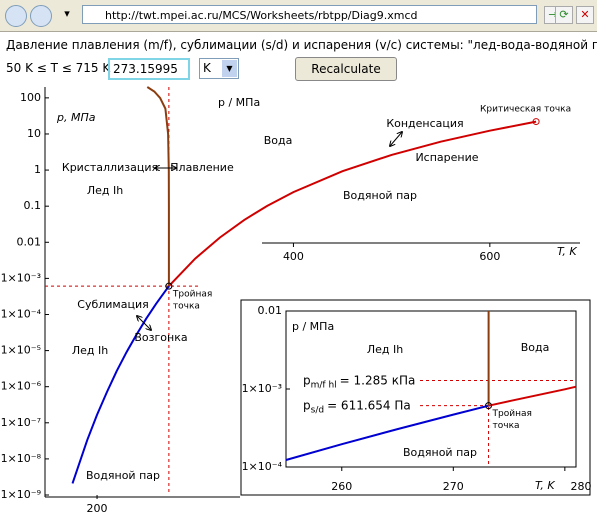 The width and height of the screenshot is (597, 519). Describe the element at coordinates (489, 256) in the screenshot. I see `x-tick-label: 600` at that location.